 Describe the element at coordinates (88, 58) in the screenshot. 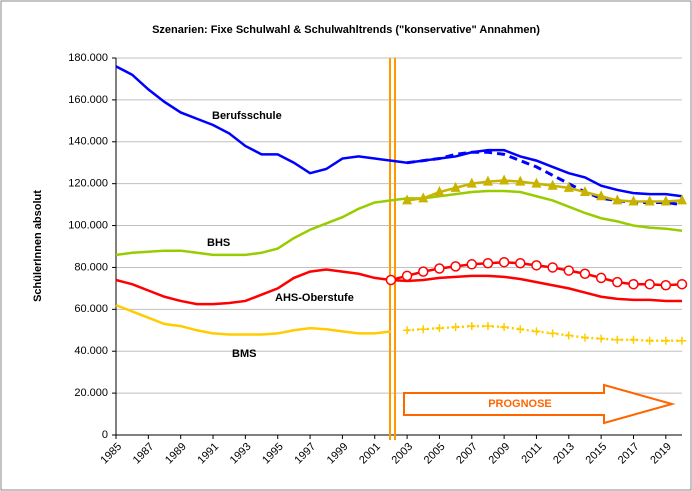

I see `y-tick-label: 180.000` at that location.